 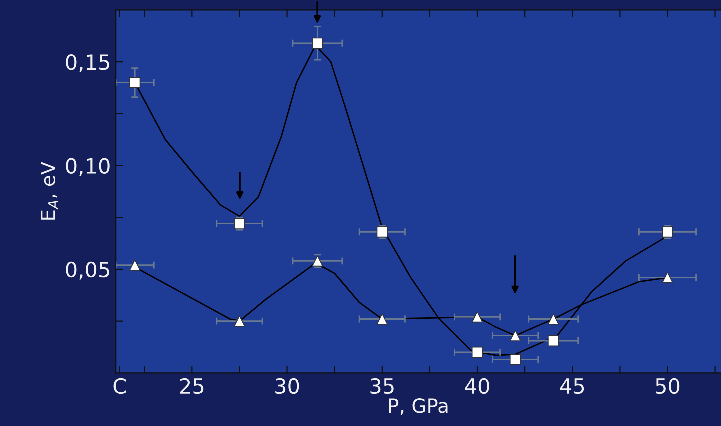 What do you see at coordinates (382, 386) in the screenshot?
I see `x-tick-label: 35` at bounding box center [382, 386].